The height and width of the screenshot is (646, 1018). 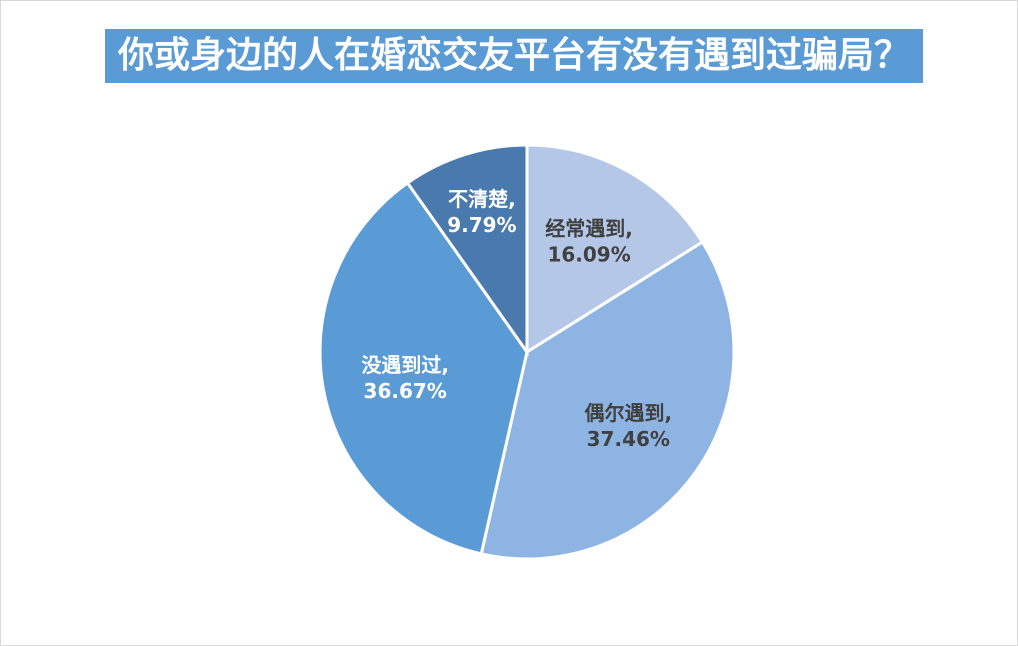 What do you see at coordinates (405, 378) in the screenshot?
I see `slice-label: 没遇到过, 36.67%` at bounding box center [405, 378].